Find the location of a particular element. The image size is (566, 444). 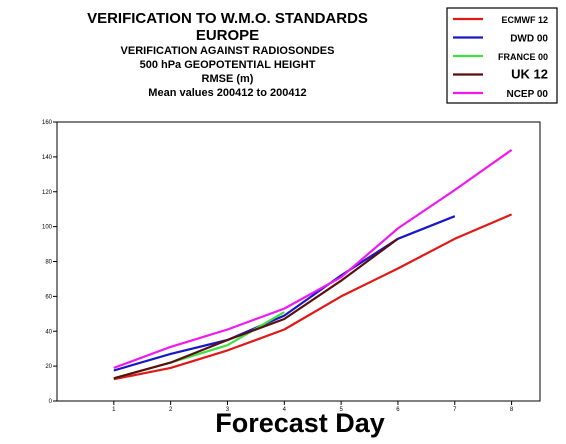

x-tick-label-1: 1 is located at coordinates (114, 410).